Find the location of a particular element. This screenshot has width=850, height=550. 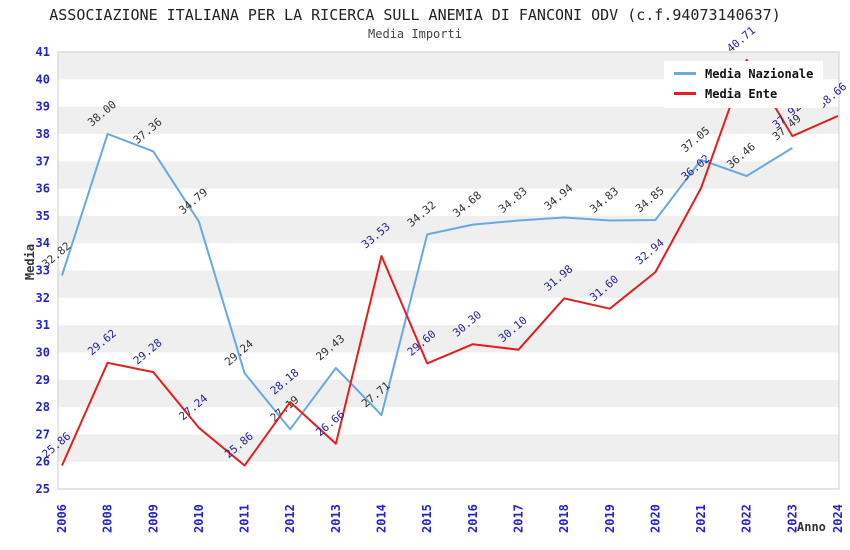

y-tick-label: 39 is located at coordinates (43, 107).